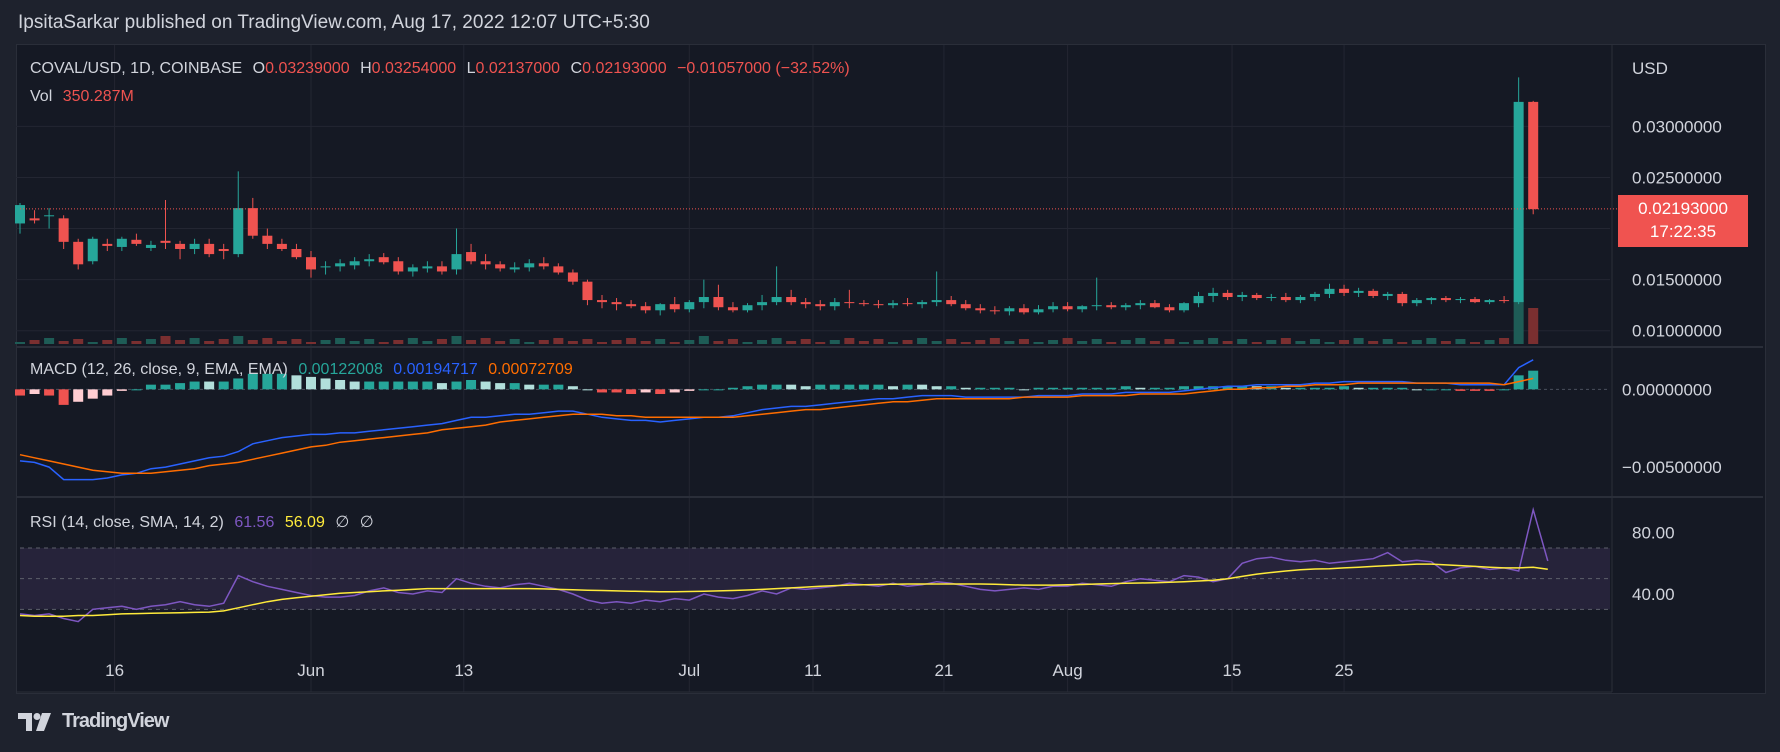 The width and height of the screenshot is (1780, 752). I want to click on symbol-label: COVAL/USD, 1D, COINBASE, so click(136, 68).